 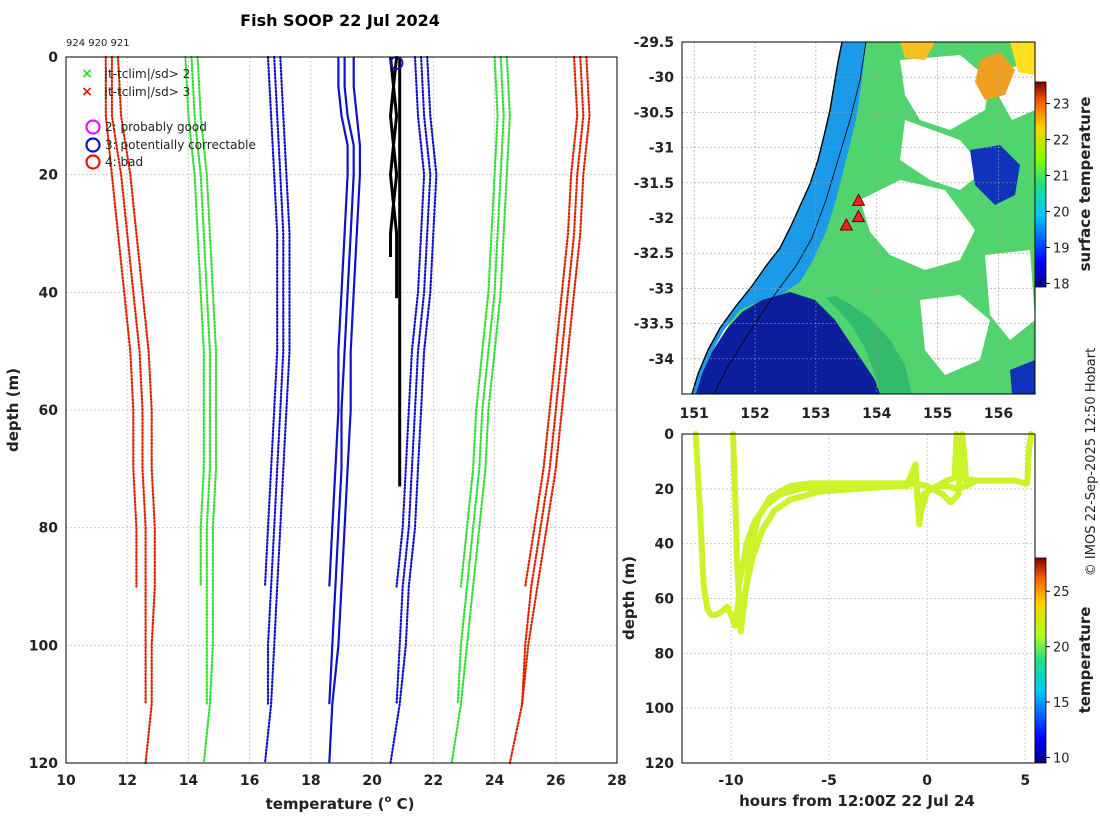 What do you see at coordinates (661, 289) in the screenshot?
I see `map-ytick-label: -33` at bounding box center [661, 289].